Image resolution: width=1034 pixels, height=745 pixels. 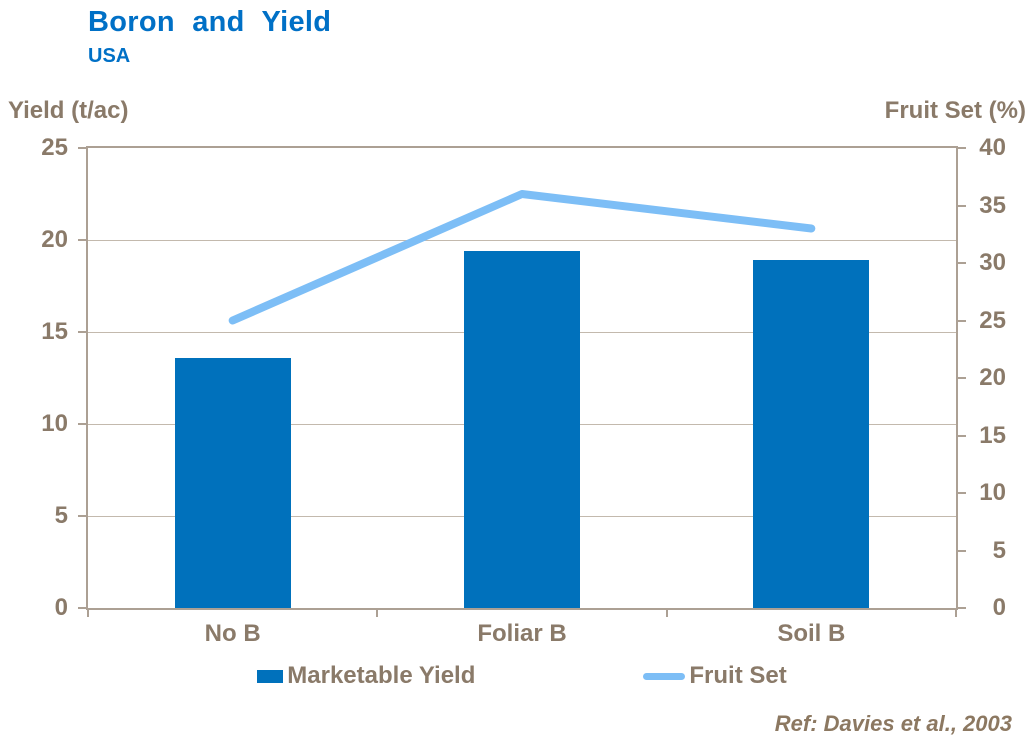 I want to click on line-swatch-icon, so click(x=664, y=676).